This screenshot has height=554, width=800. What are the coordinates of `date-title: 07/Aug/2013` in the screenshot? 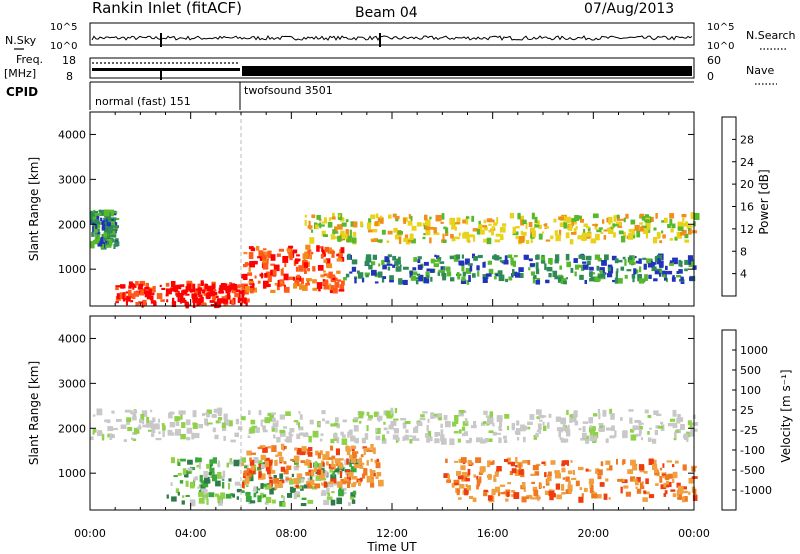 It's located at (629, 9).